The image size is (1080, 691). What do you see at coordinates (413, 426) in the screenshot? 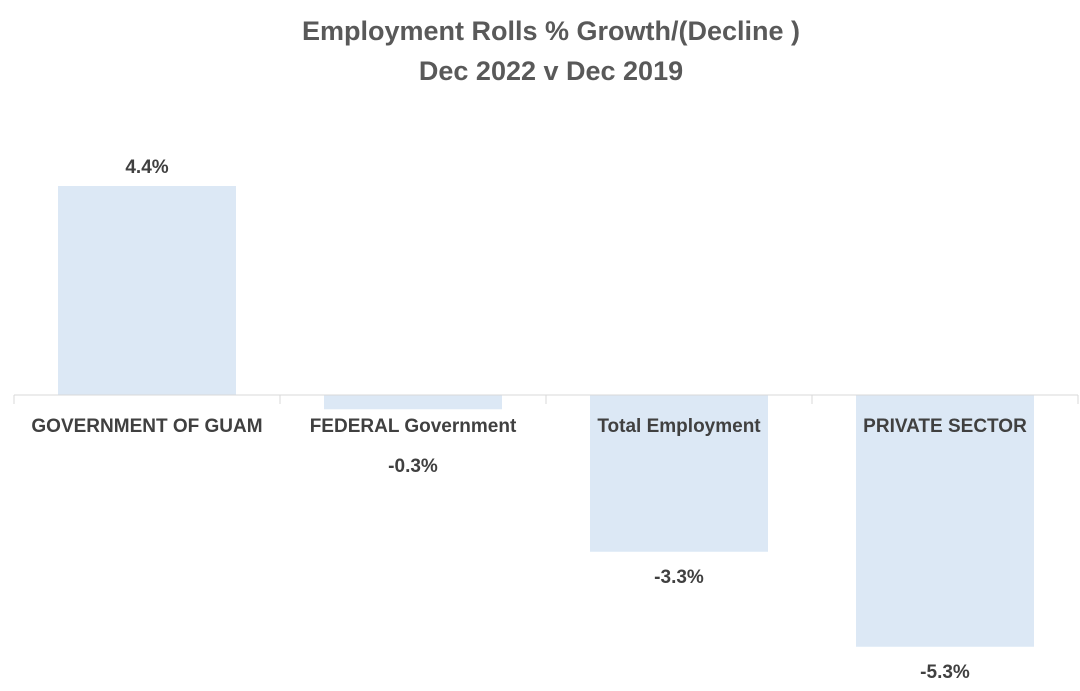
I see `category-label: FEDERAL Government` at bounding box center [413, 426].